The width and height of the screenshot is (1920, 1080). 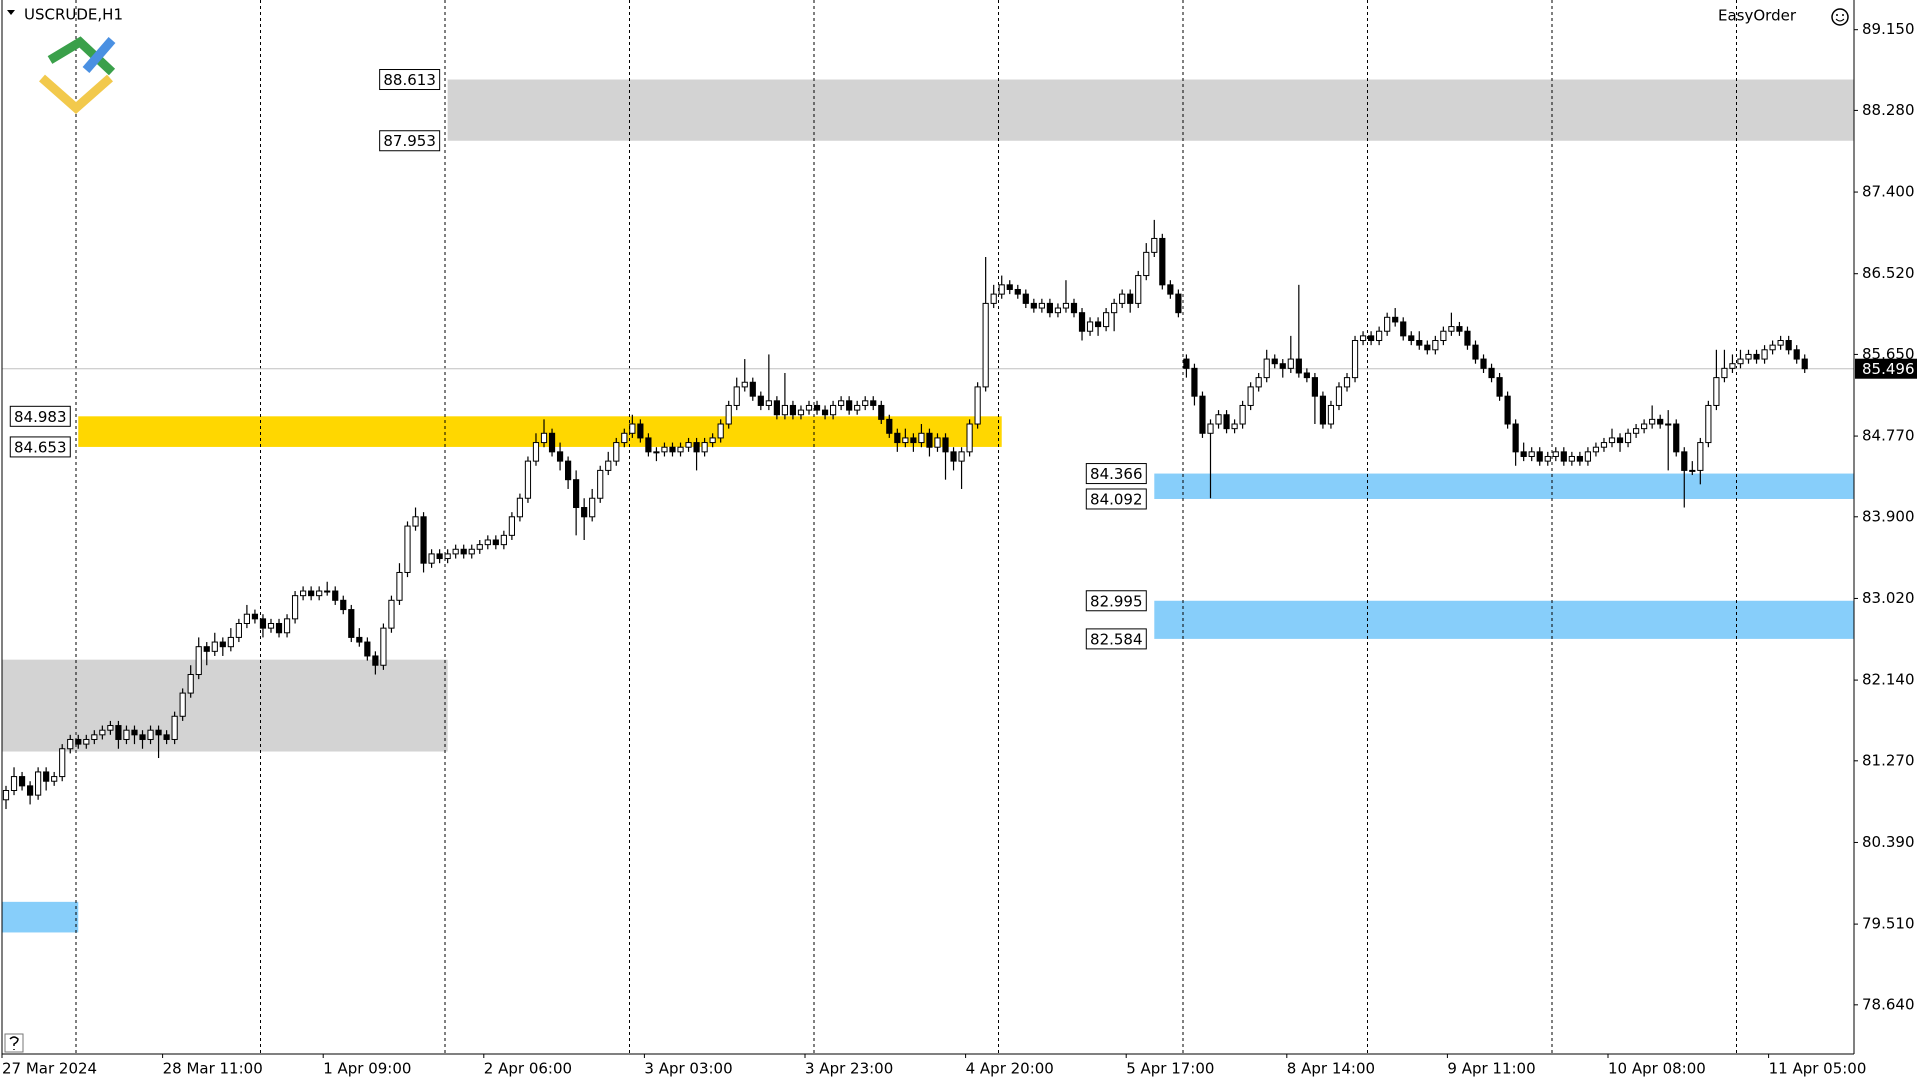 I want to click on y-tick-label: 79.510, so click(x=1888, y=924).